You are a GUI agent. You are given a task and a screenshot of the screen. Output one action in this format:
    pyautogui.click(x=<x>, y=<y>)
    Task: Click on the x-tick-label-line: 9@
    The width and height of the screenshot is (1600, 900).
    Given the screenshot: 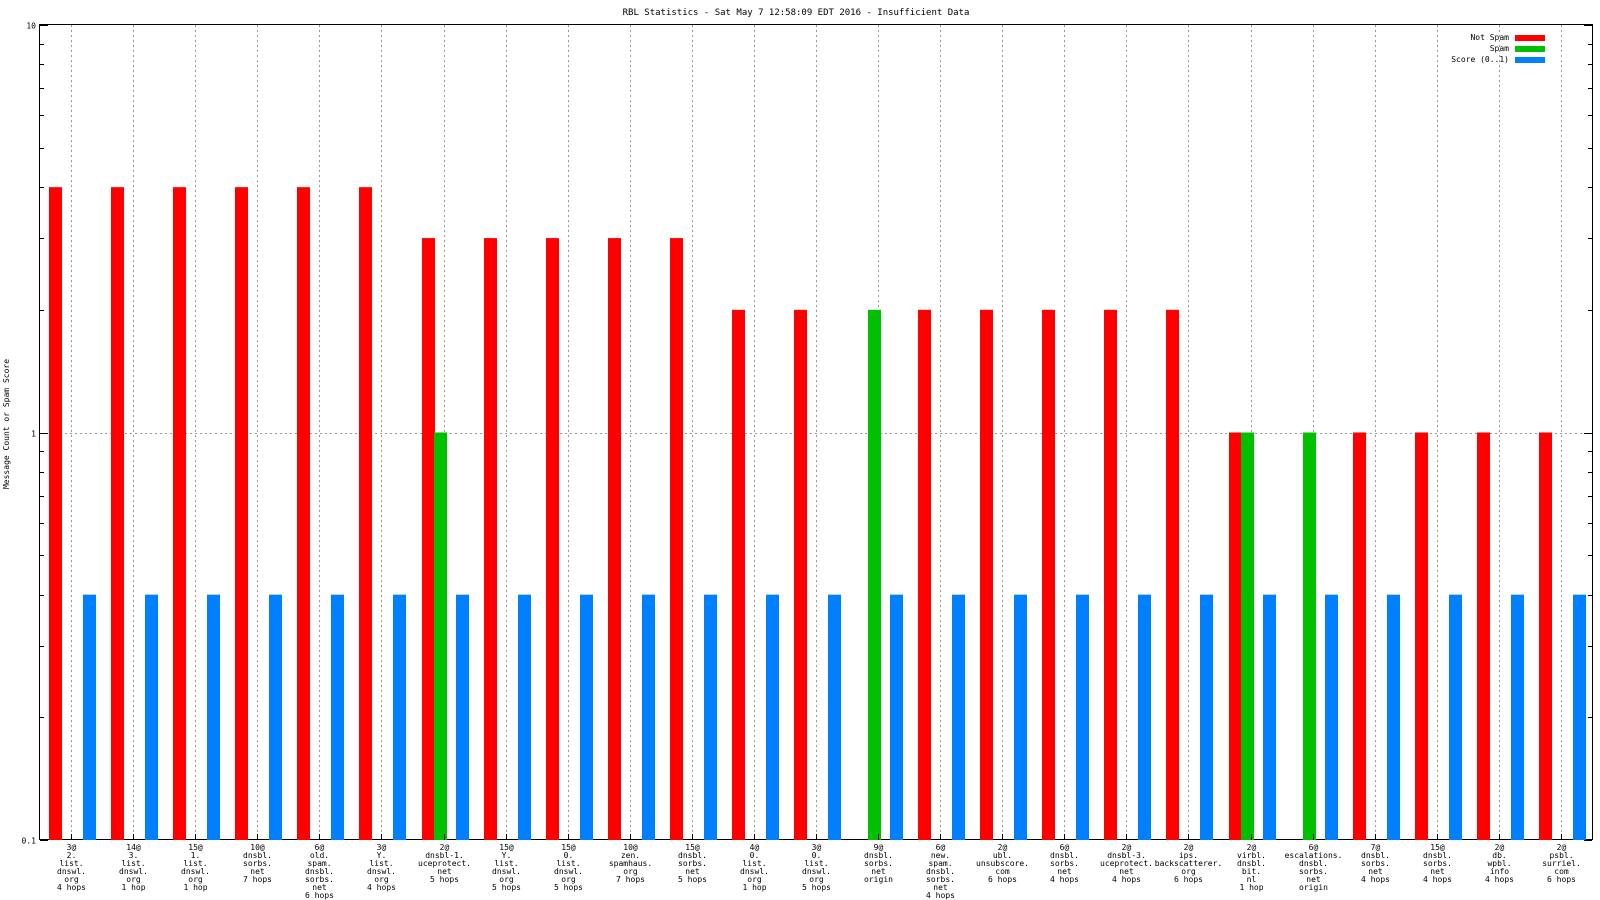 What is the action you would take?
    pyautogui.click(x=879, y=847)
    